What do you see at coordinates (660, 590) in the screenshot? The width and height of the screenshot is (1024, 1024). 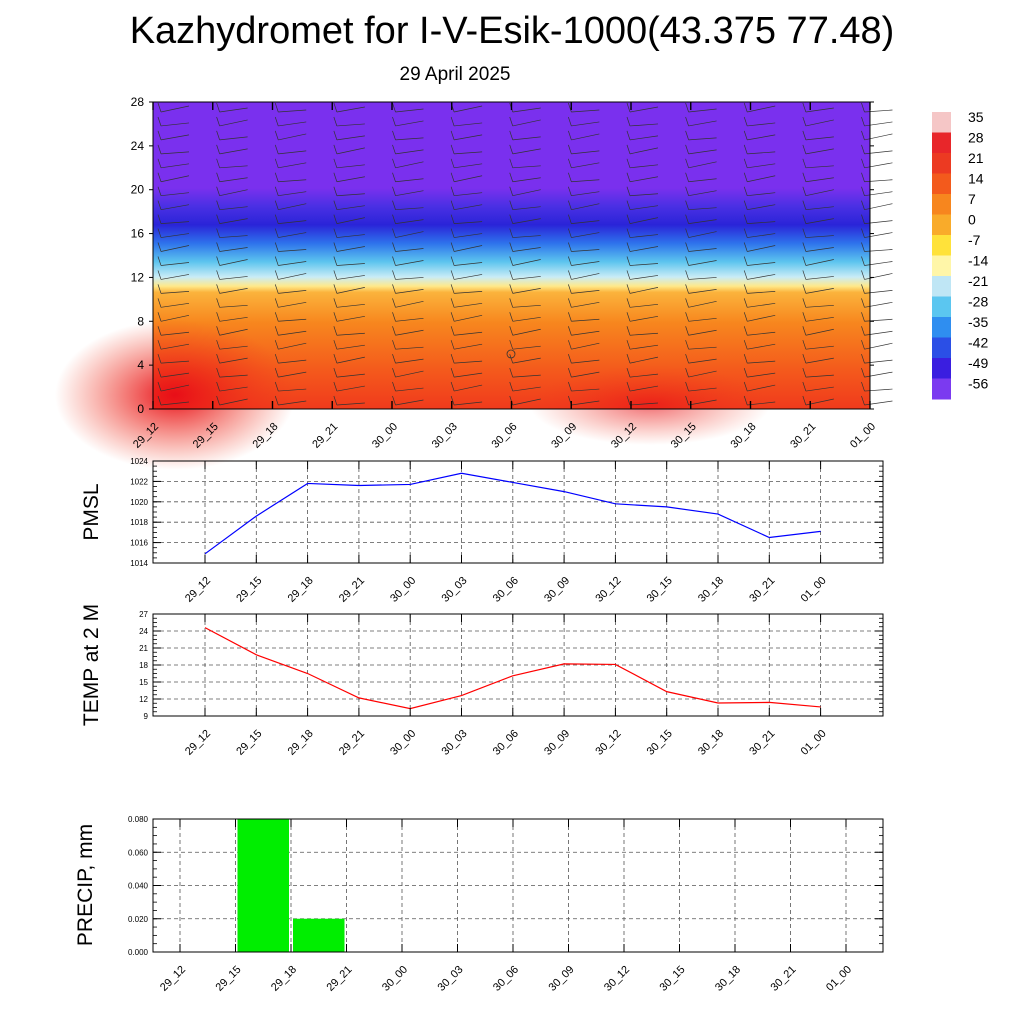 I see `x-tick-label: 30_15` at bounding box center [660, 590].